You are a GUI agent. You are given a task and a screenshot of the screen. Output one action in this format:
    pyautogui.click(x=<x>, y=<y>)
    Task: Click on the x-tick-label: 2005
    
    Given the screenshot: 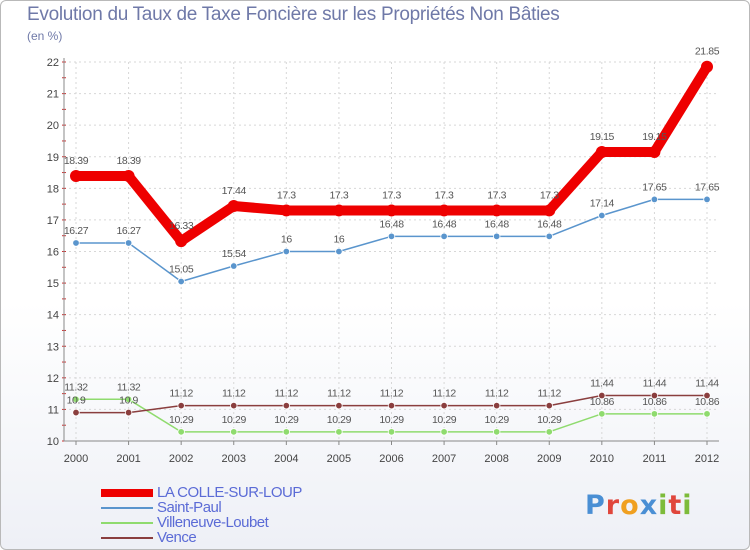 What is the action you would take?
    pyautogui.click(x=339, y=459)
    